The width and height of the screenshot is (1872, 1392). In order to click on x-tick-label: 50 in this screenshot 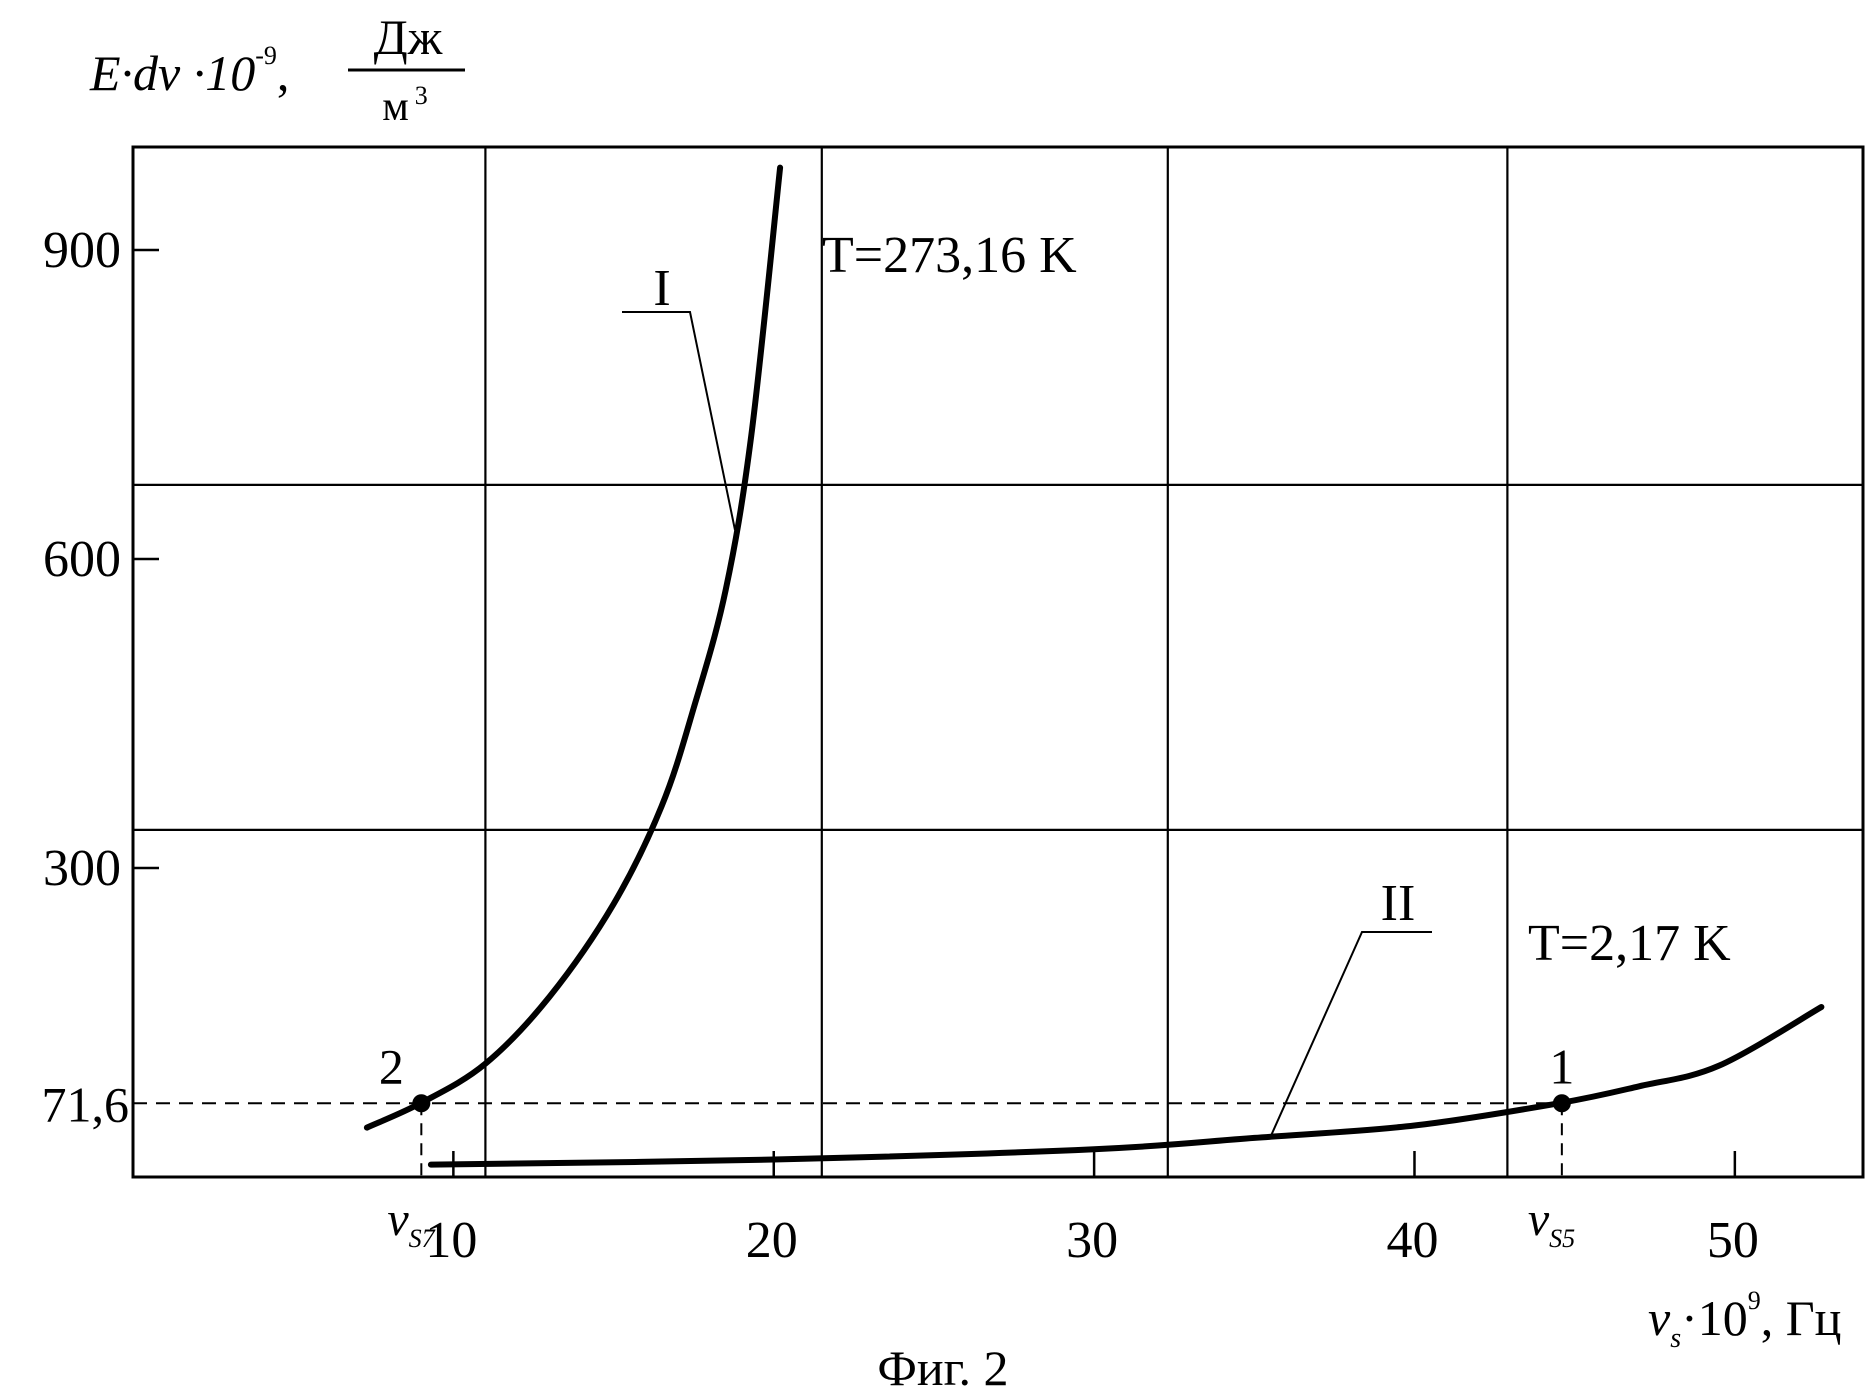, I will do `click(1733, 1240)`.